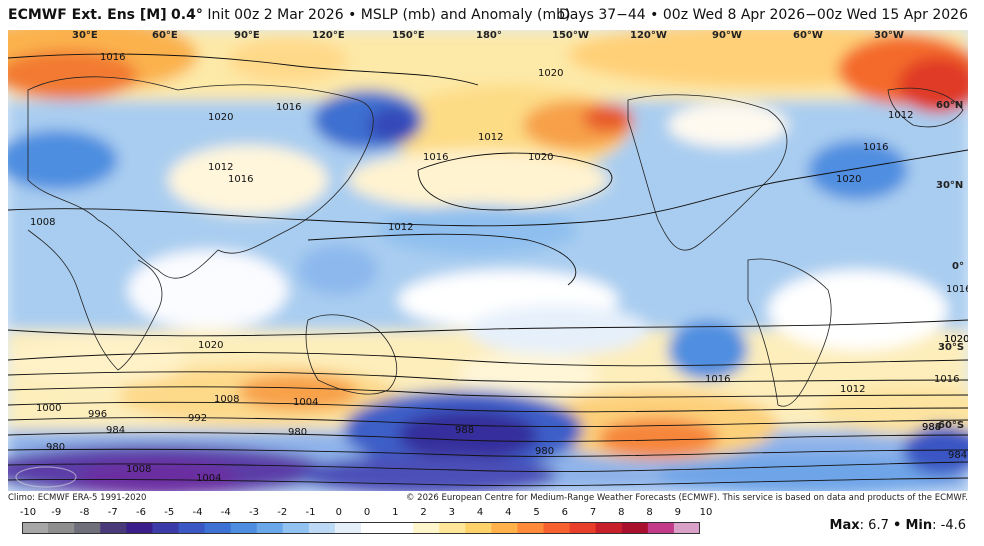 This screenshot has width=984, height=546. I want to click on colorbar-tick-label: -6, so click(141, 512).